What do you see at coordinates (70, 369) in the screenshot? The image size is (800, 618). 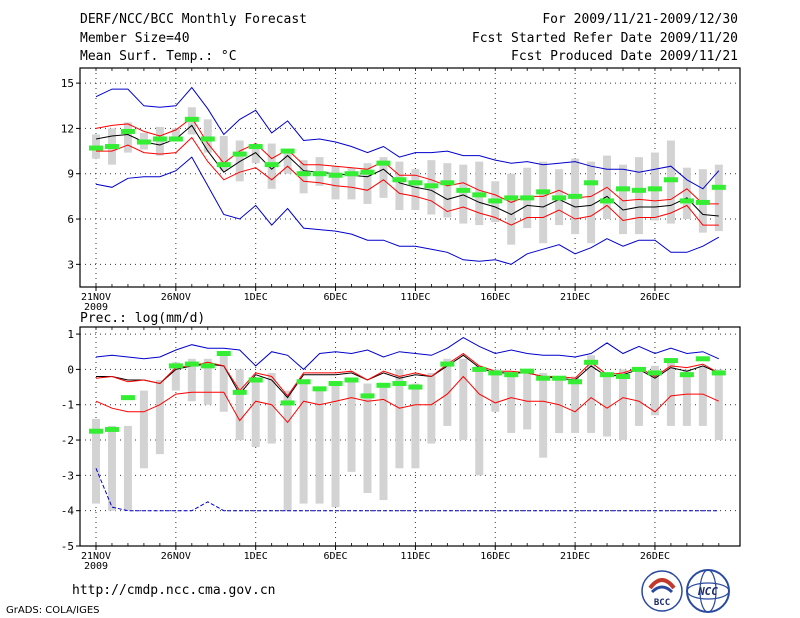 I see `precip-ytick-label: 0` at bounding box center [70, 369].